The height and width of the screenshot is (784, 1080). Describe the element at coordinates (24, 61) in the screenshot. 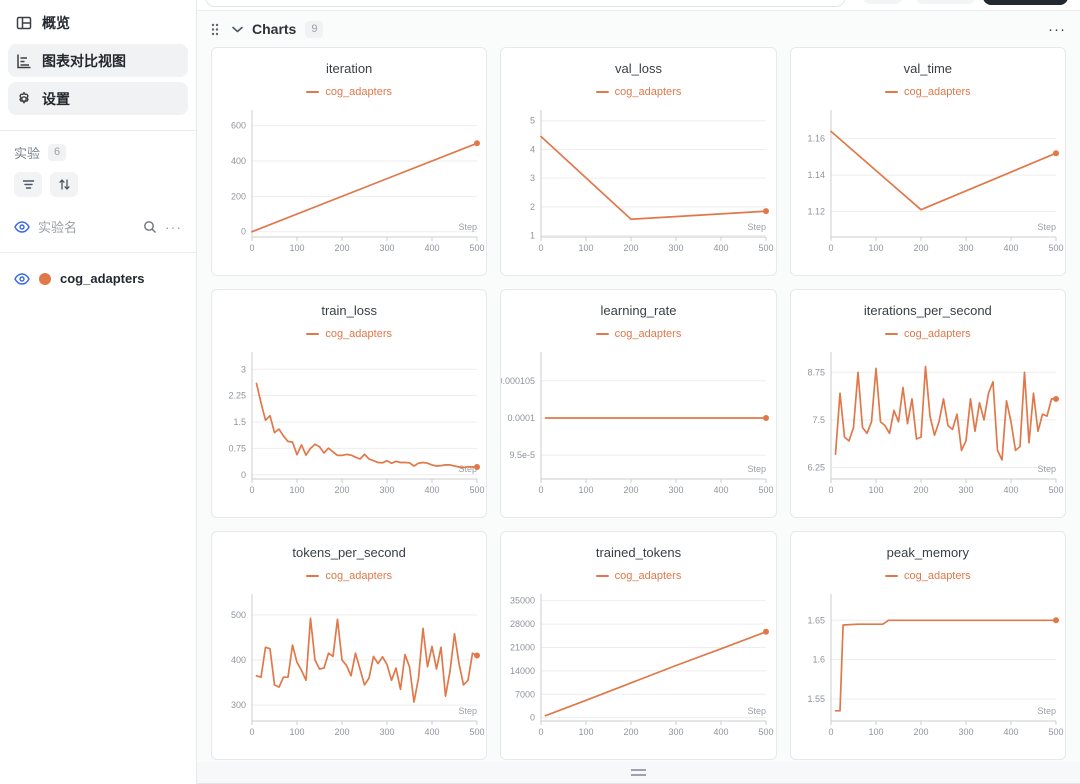

I see `chart-compare-icon` at that location.